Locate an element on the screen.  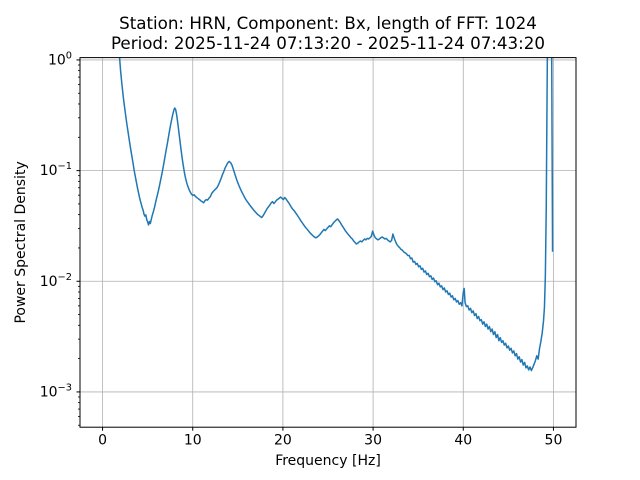
y-tick-label: 10⁻³ is located at coordinates (56, 391).